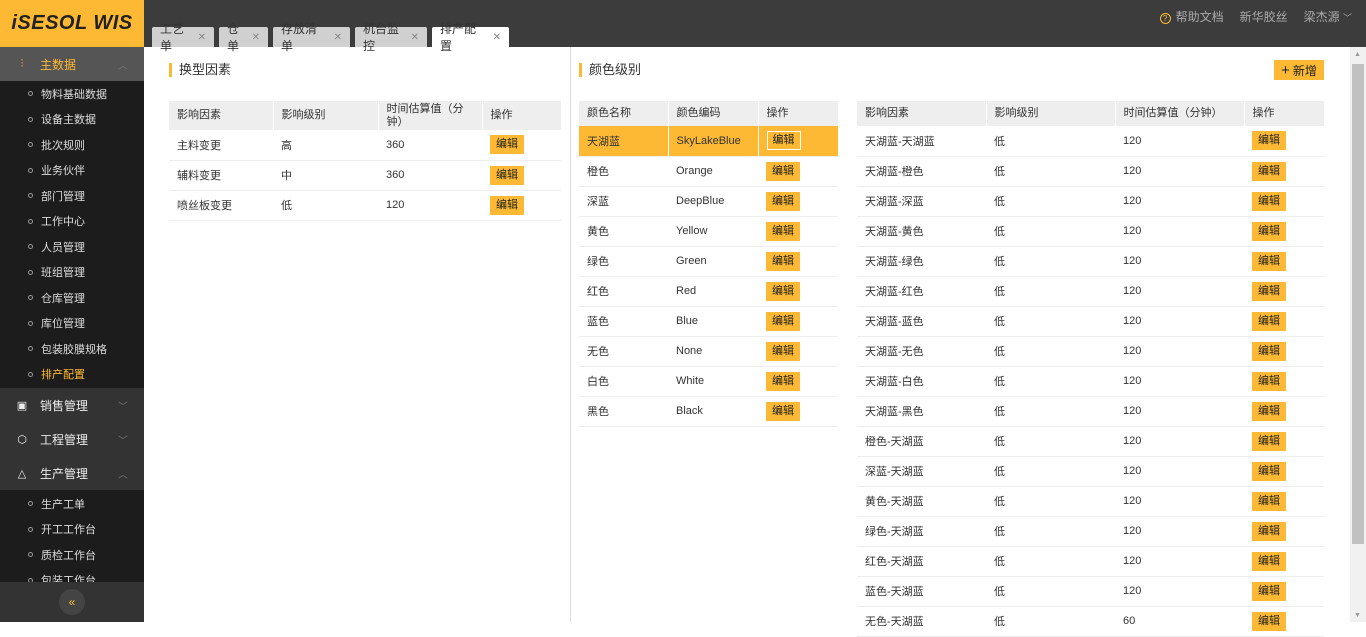 The height and width of the screenshot is (637, 1366). Describe the element at coordinates (1090, 441) in the screenshot. I see `table-row: 橙色-天湖蓝低 120 编辑` at that location.